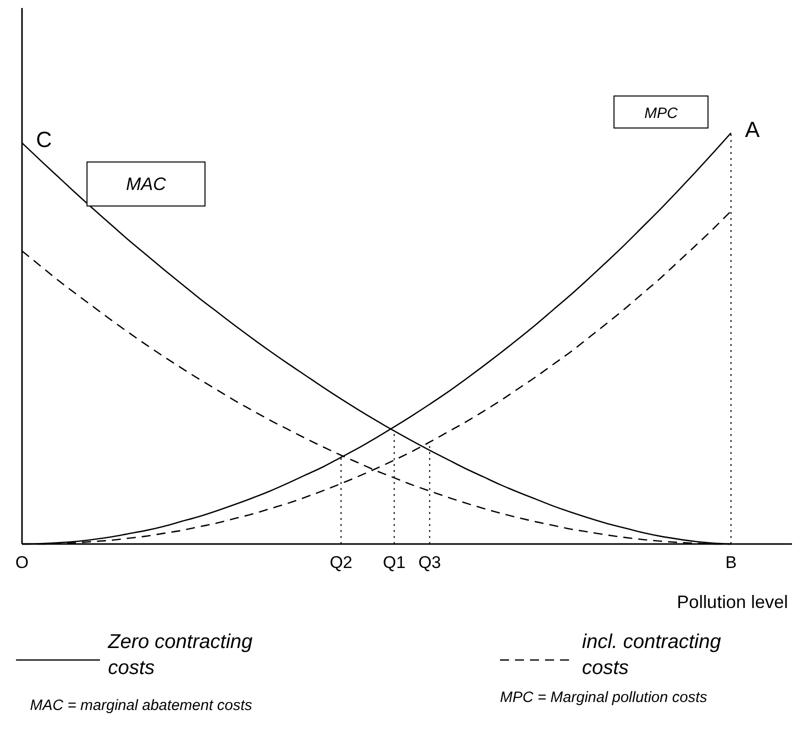 This screenshot has height=730, width=802. I want to click on annotation: C, so click(44, 139).